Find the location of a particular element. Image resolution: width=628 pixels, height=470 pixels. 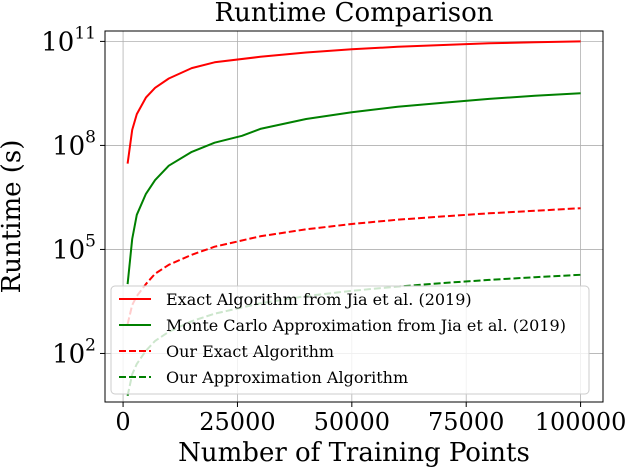

legend-label: Our Exact Algorithm is located at coordinates (250, 351).